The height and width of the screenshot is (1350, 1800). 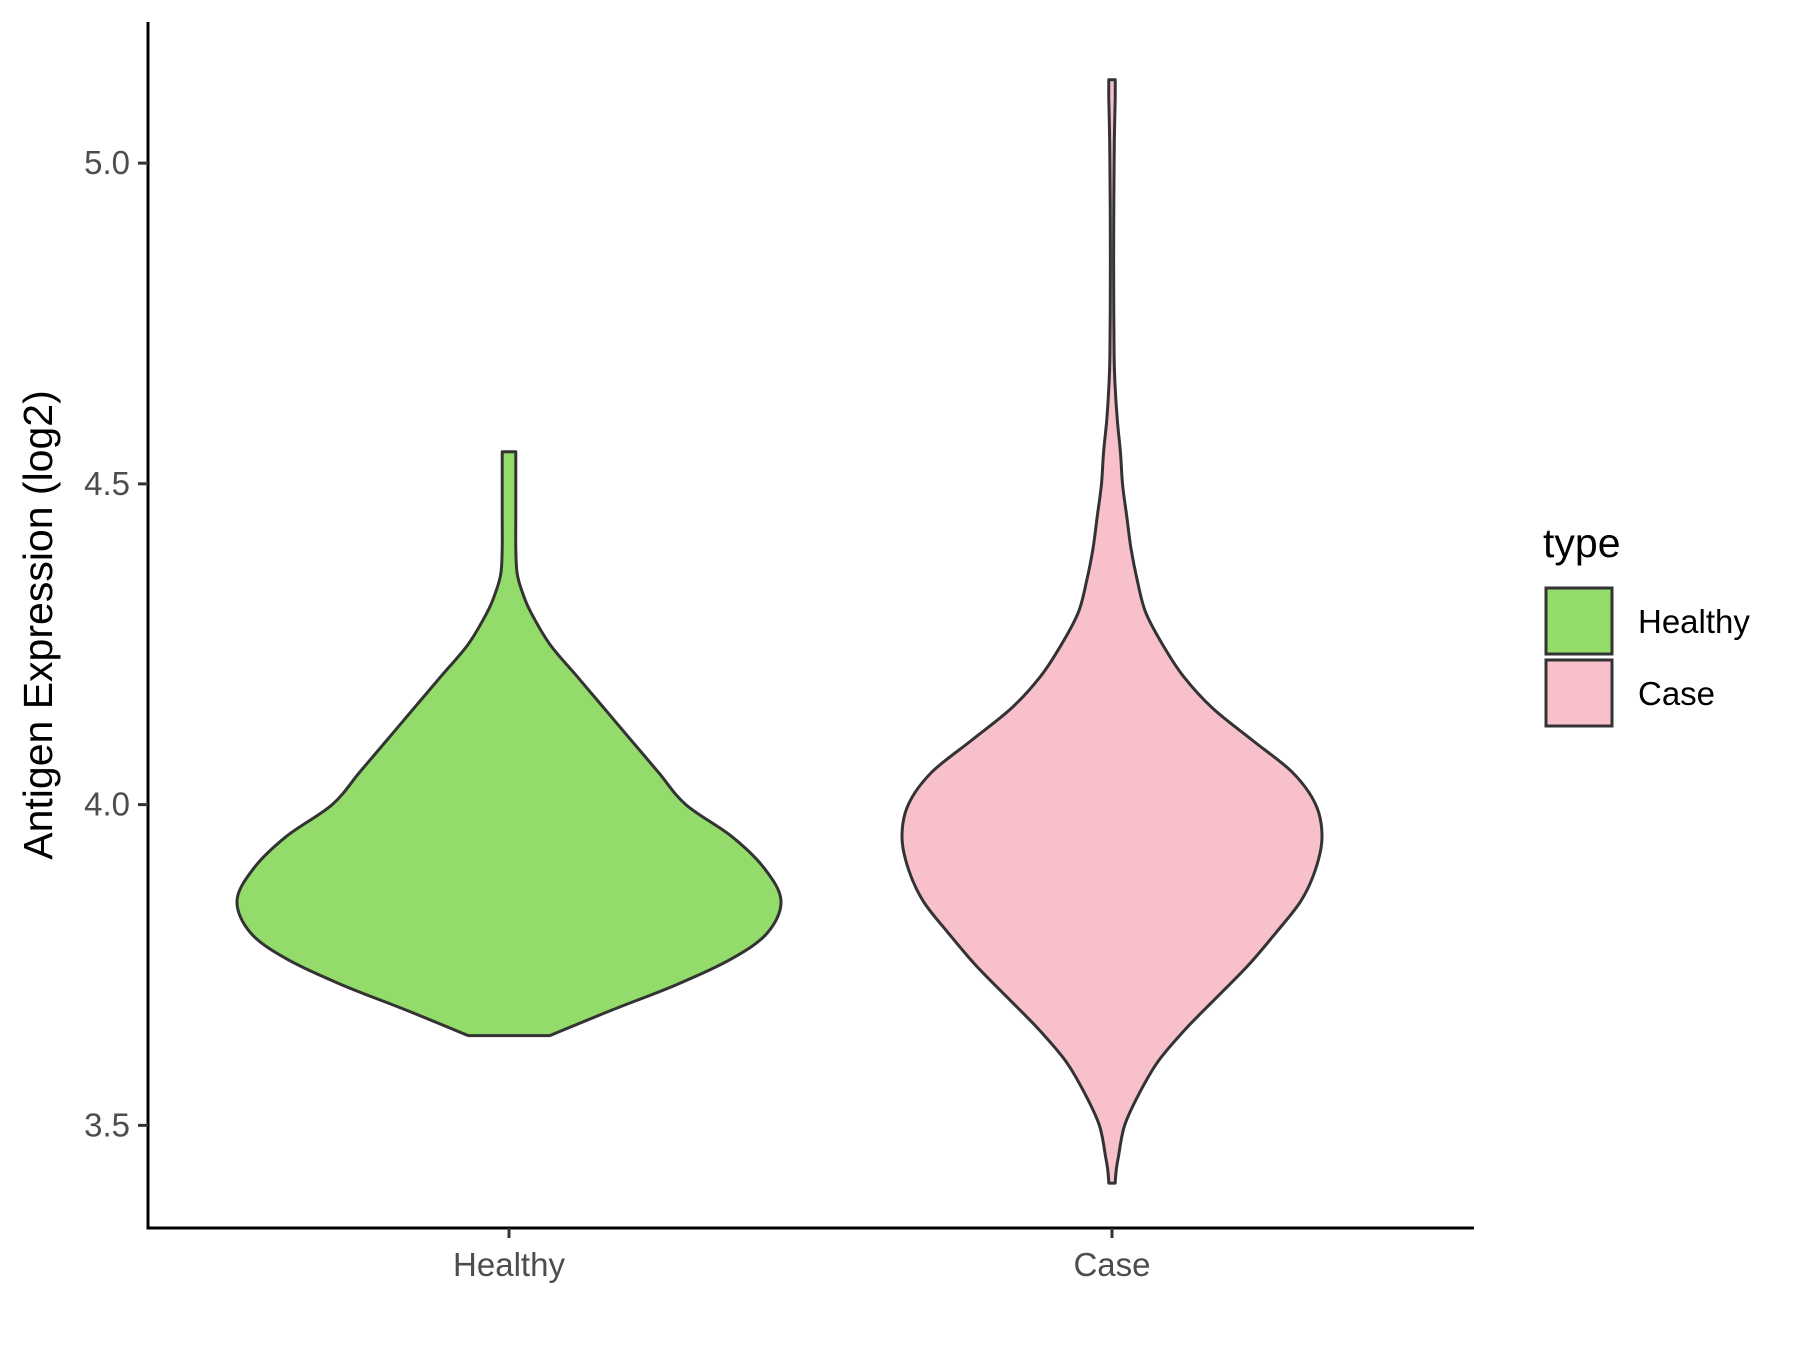 What do you see at coordinates (509, 744) in the screenshot?
I see `violin-healthy` at bounding box center [509, 744].